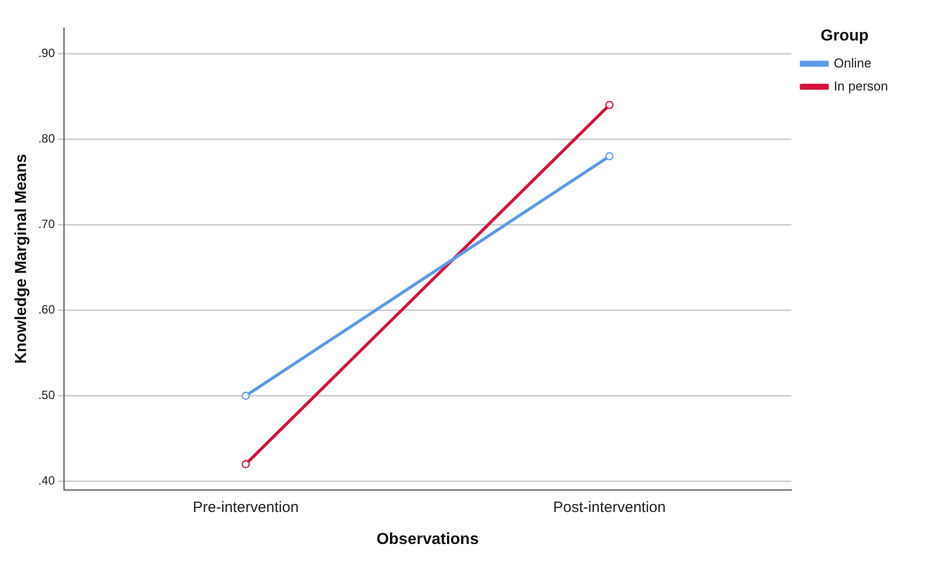 This screenshot has width=933, height=565. I want to click on legend-title: Group, so click(844, 35).